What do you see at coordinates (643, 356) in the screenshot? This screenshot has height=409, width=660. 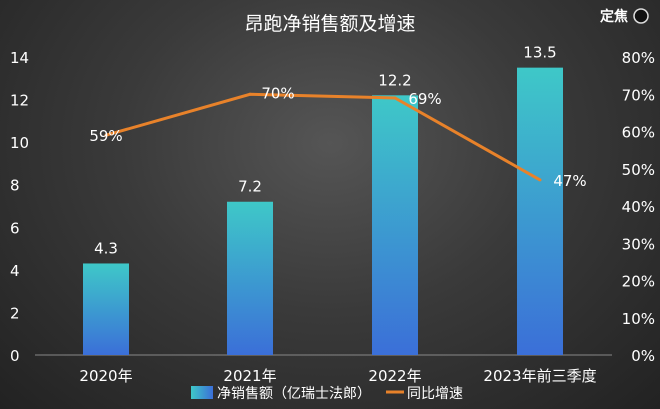 I see `y-right-tick: 0%` at bounding box center [643, 356].